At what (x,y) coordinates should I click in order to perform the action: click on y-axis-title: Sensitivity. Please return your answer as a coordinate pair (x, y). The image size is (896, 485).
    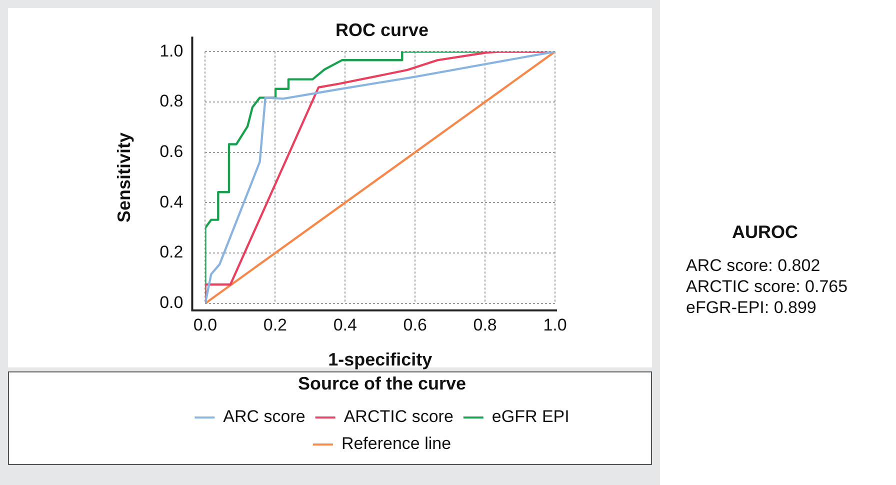
    Looking at the image, I should click on (124, 177).